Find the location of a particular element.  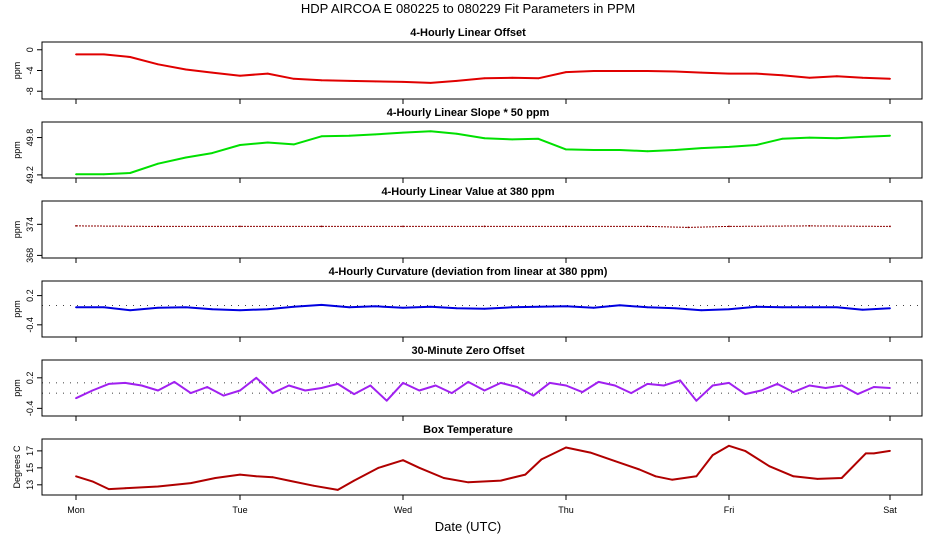

y-tick-label: 17 is located at coordinates (30, 451).